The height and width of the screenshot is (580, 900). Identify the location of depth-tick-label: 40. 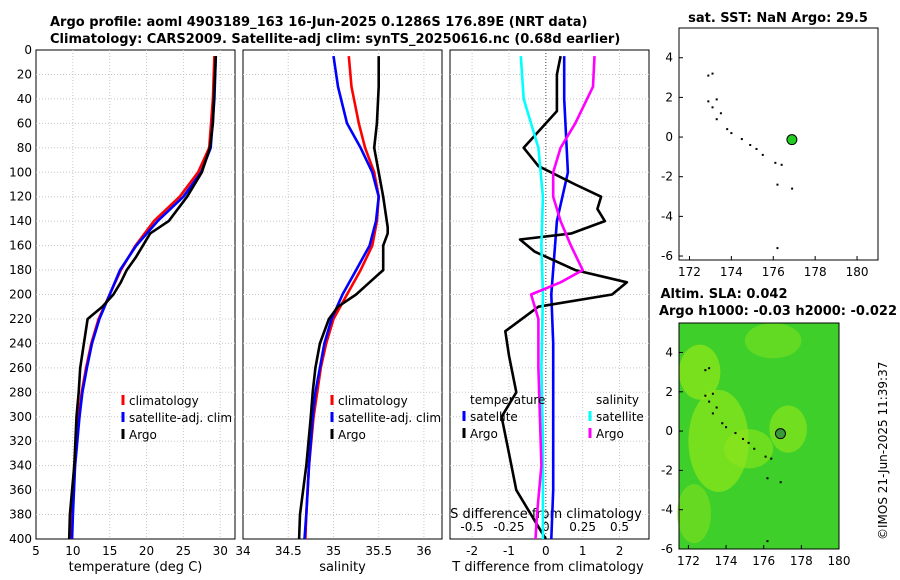
(24, 99).